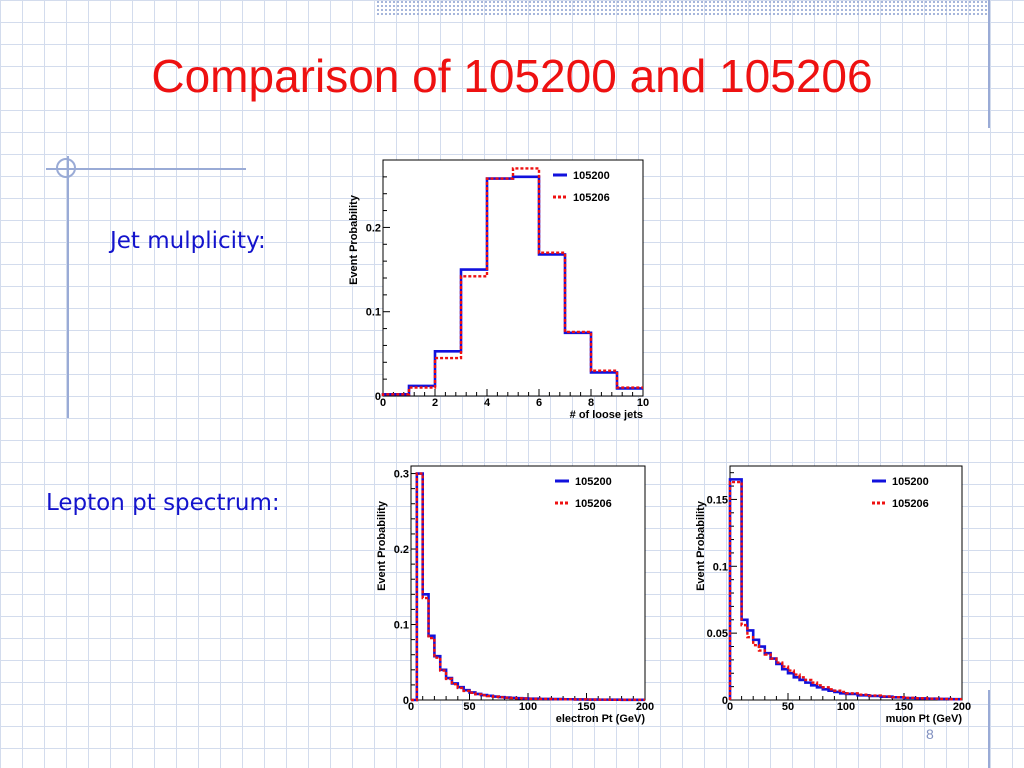  I want to click on header-dotted-band, so click(682, 8).